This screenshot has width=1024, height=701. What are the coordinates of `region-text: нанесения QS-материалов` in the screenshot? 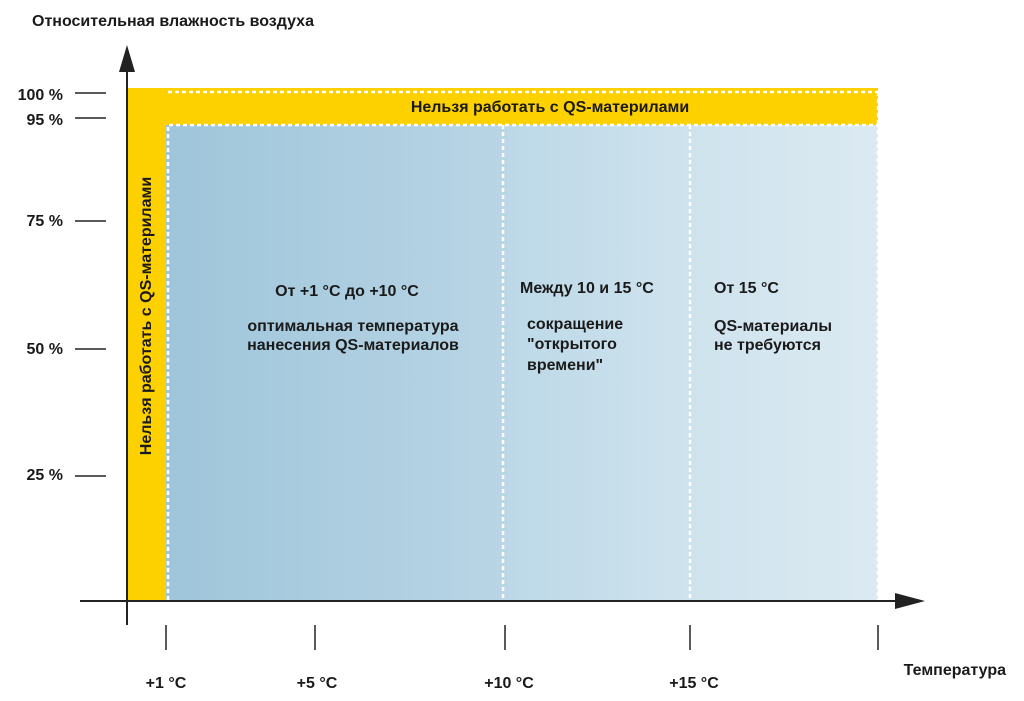 It's located at (353, 345).